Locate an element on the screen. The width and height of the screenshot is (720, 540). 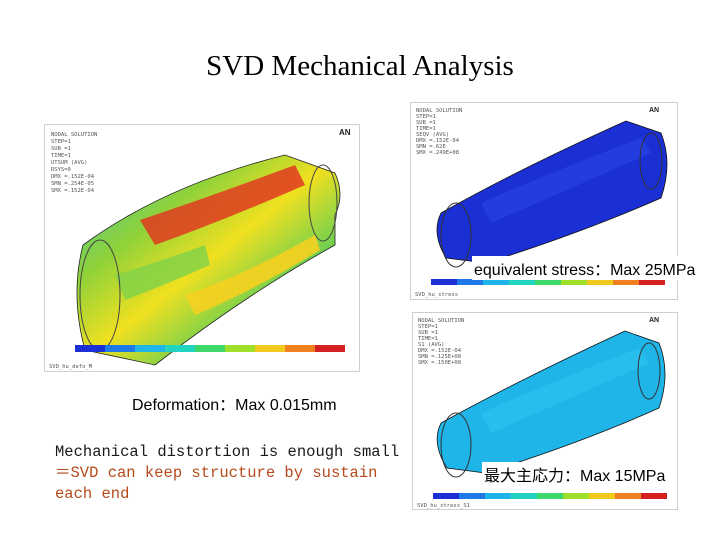
header-line: SMN =.254E-05 is located at coordinates (72, 184).